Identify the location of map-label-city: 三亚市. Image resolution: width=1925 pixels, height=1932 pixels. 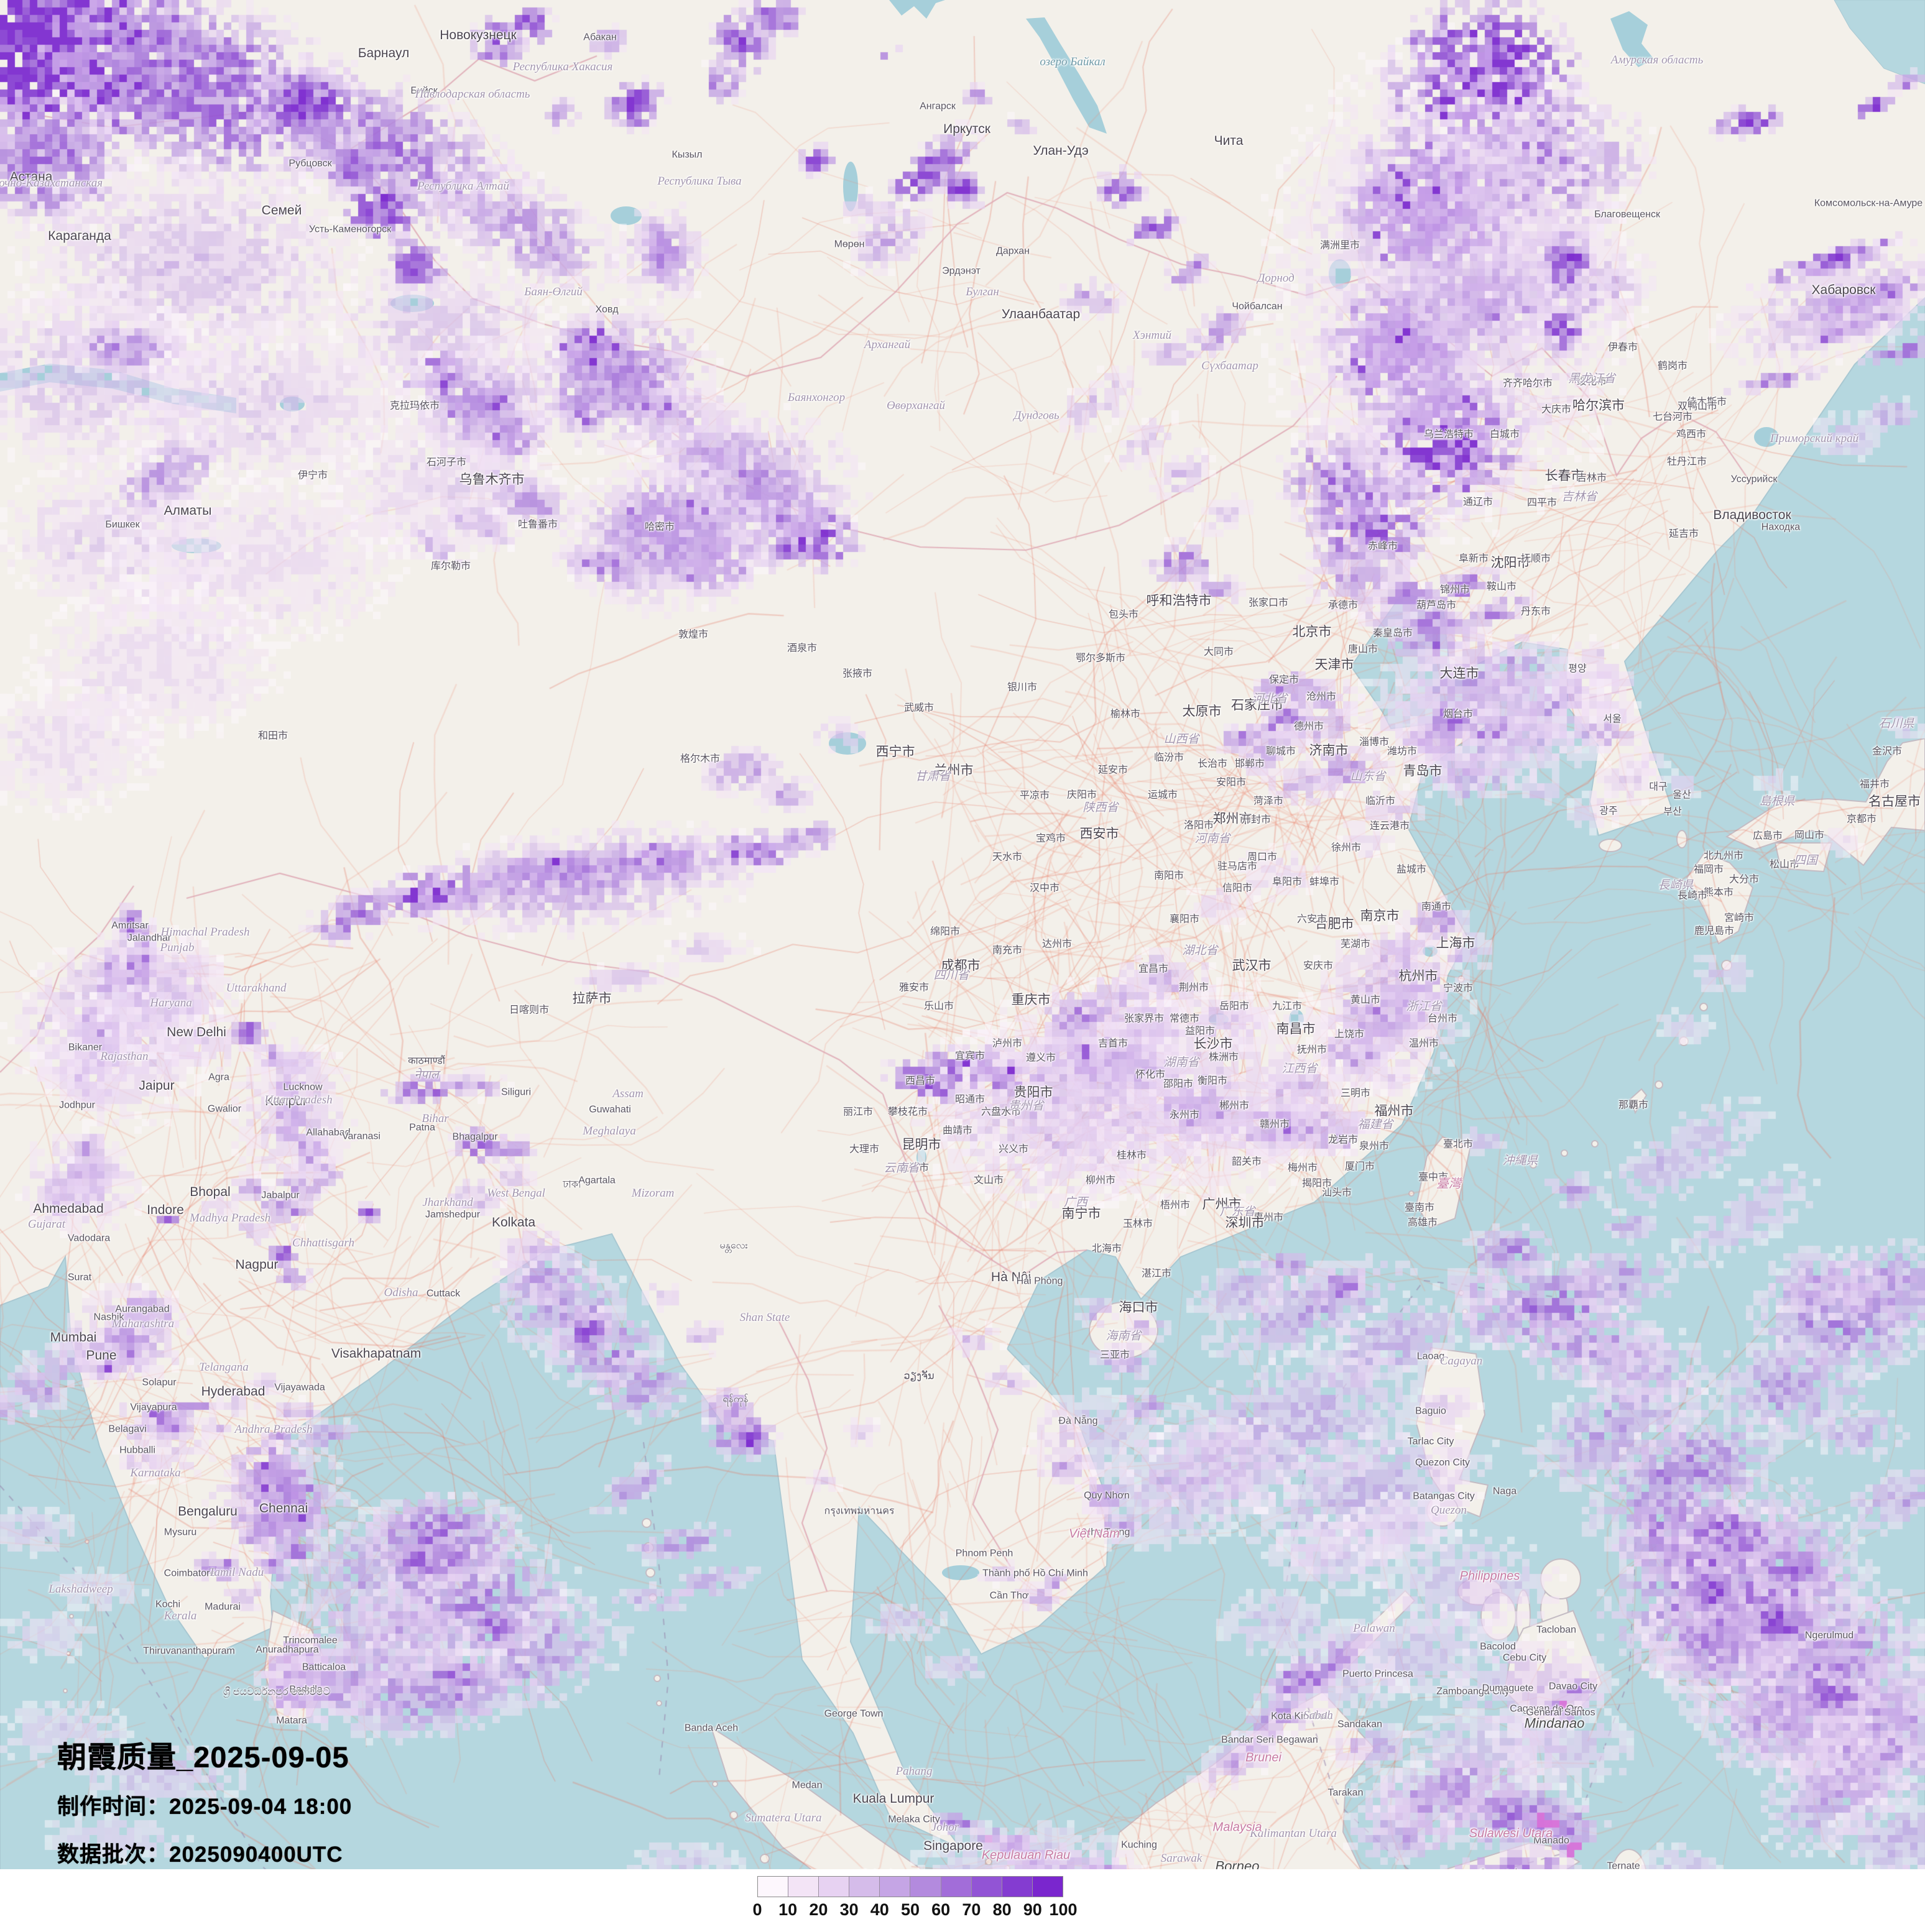
(1114, 1355).